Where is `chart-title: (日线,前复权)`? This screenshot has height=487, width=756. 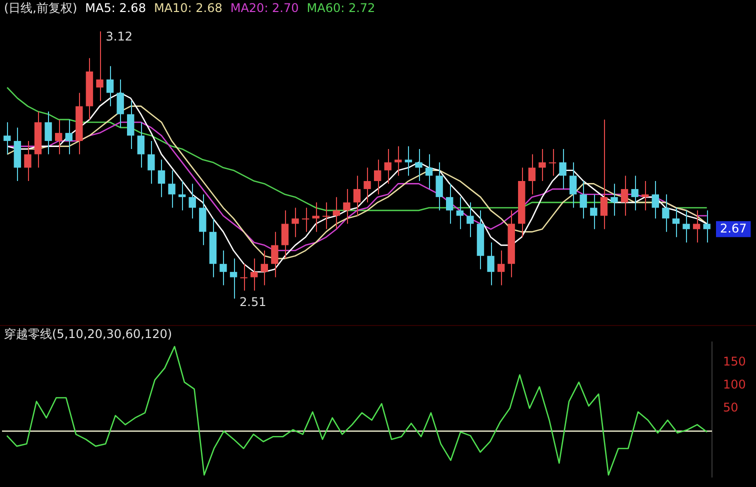
chart-title: (日线,前复权) is located at coordinates (41, 8).